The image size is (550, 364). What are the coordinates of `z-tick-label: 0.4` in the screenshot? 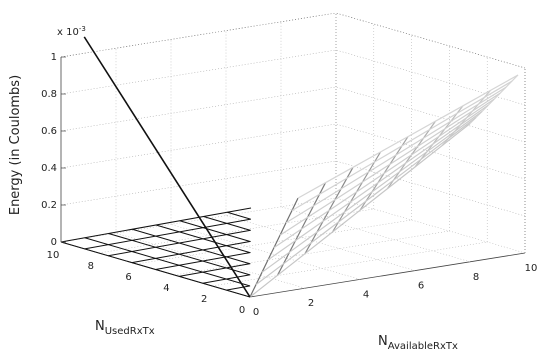 It's located at (49, 168).